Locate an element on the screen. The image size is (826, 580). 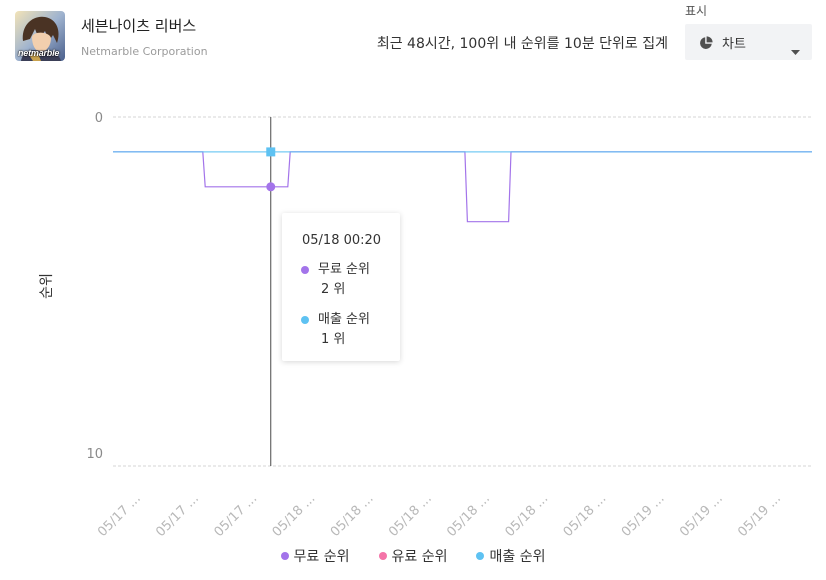
legend-item: 유료 순위 is located at coordinates (413, 556).